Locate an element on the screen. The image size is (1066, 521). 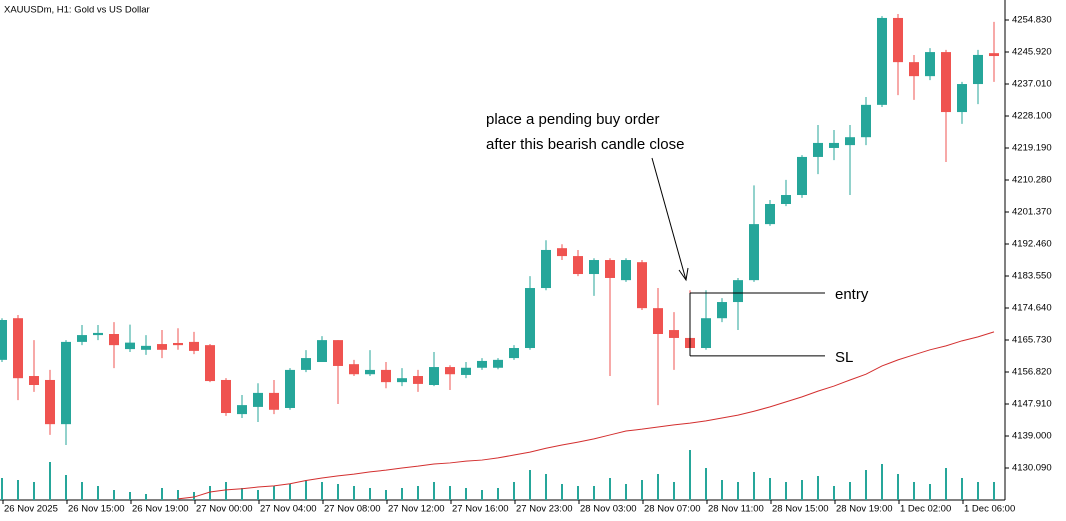
x-tick-label: 28 Nov 11:00 is located at coordinates (736, 509).